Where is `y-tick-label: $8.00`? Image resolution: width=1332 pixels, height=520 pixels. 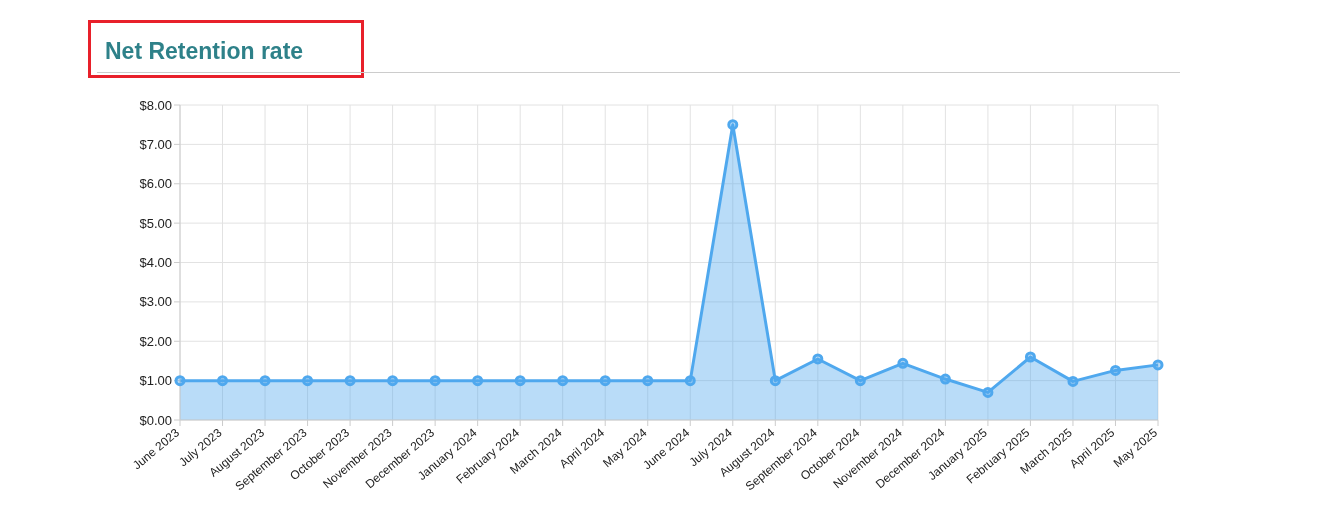
y-tick-label: $8.00 is located at coordinates (155, 105).